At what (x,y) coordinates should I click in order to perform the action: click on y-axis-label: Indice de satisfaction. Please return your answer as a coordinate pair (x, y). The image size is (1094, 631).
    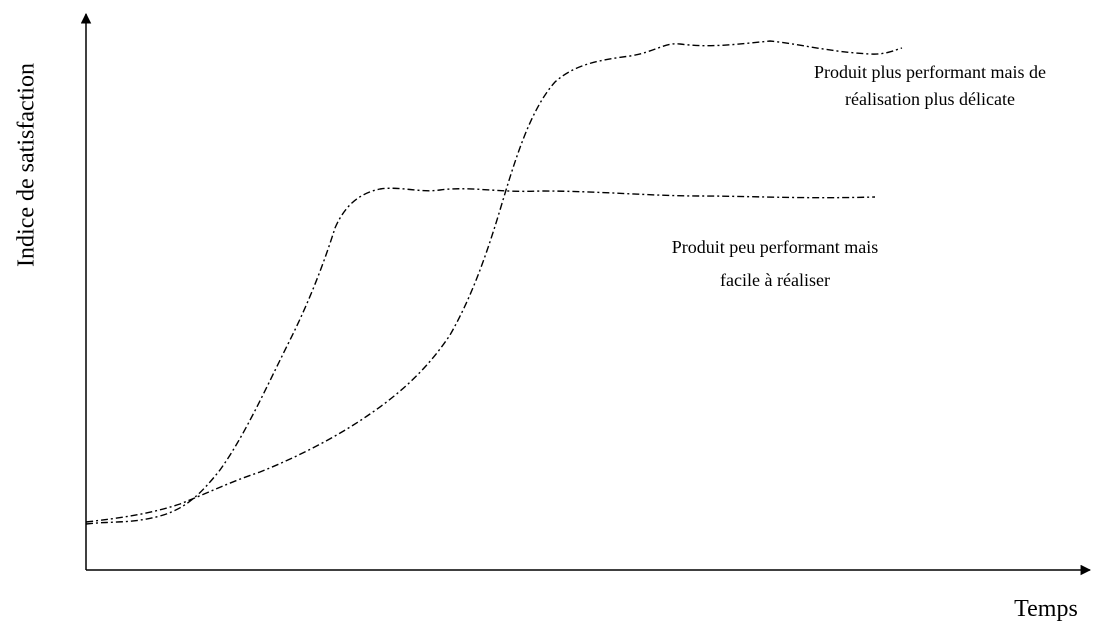
    Looking at the image, I should click on (27, 165).